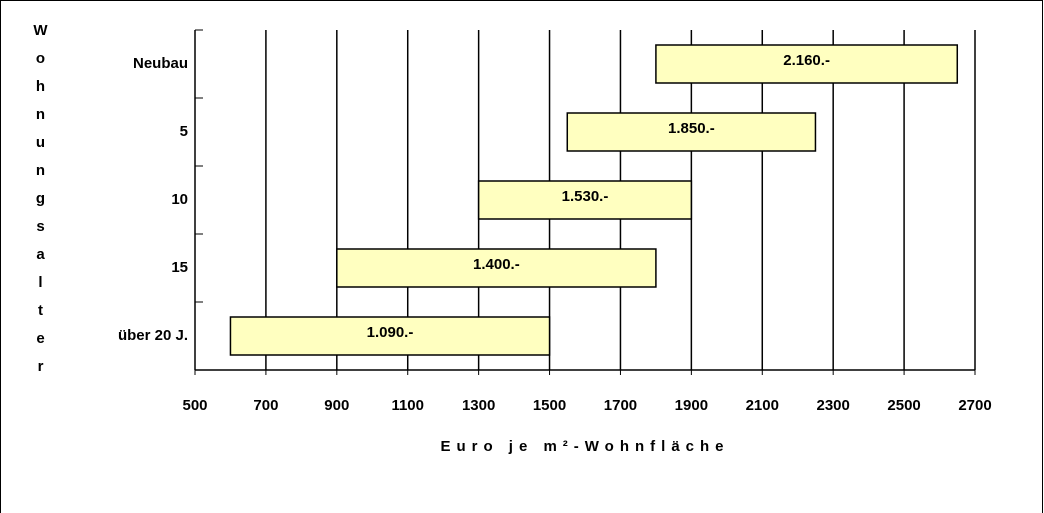 The image size is (1044, 513). I want to click on x-tick-label: 700, so click(265, 405).